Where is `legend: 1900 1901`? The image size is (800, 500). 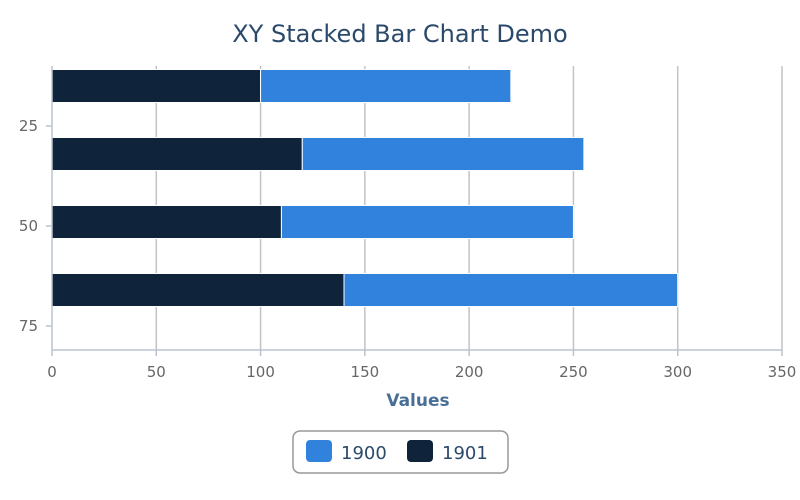
legend: 1900 1901 is located at coordinates (400, 452).